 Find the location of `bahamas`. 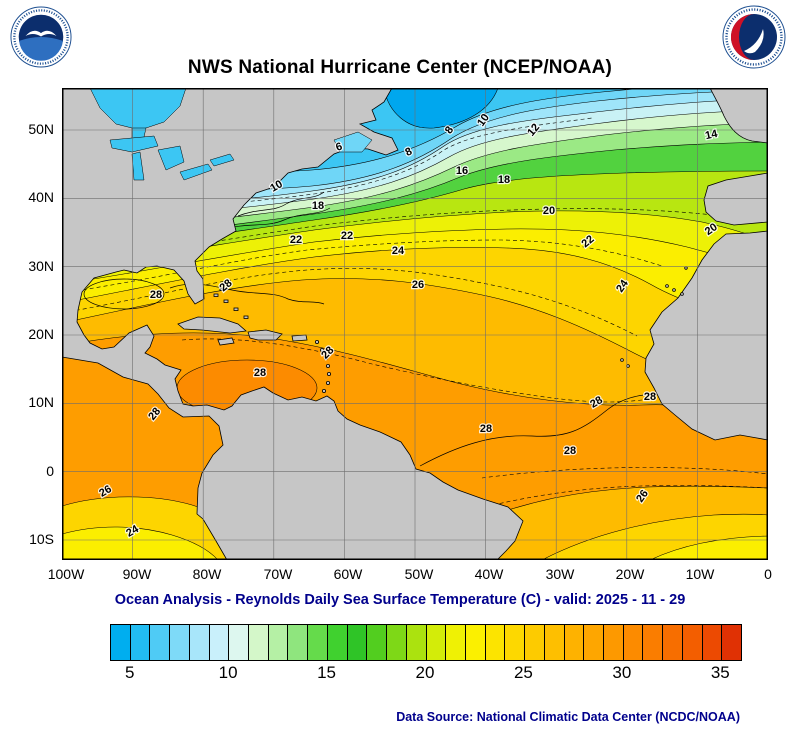

bahamas is located at coordinates (231, 303).